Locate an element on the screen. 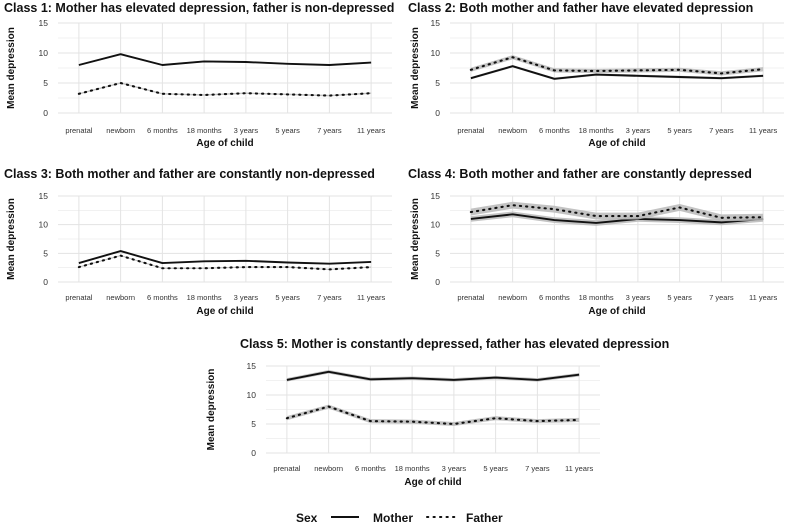 Image resolution: width=800 pixels, height=523 pixels. confidence-band-father is located at coordinates (433, 415).